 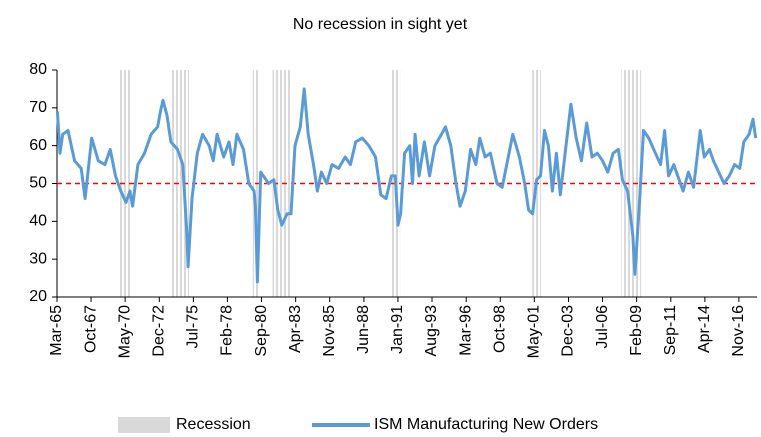 What do you see at coordinates (261, 331) in the screenshot?
I see `x-tick-label: Sep-80` at bounding box center [261, 331].